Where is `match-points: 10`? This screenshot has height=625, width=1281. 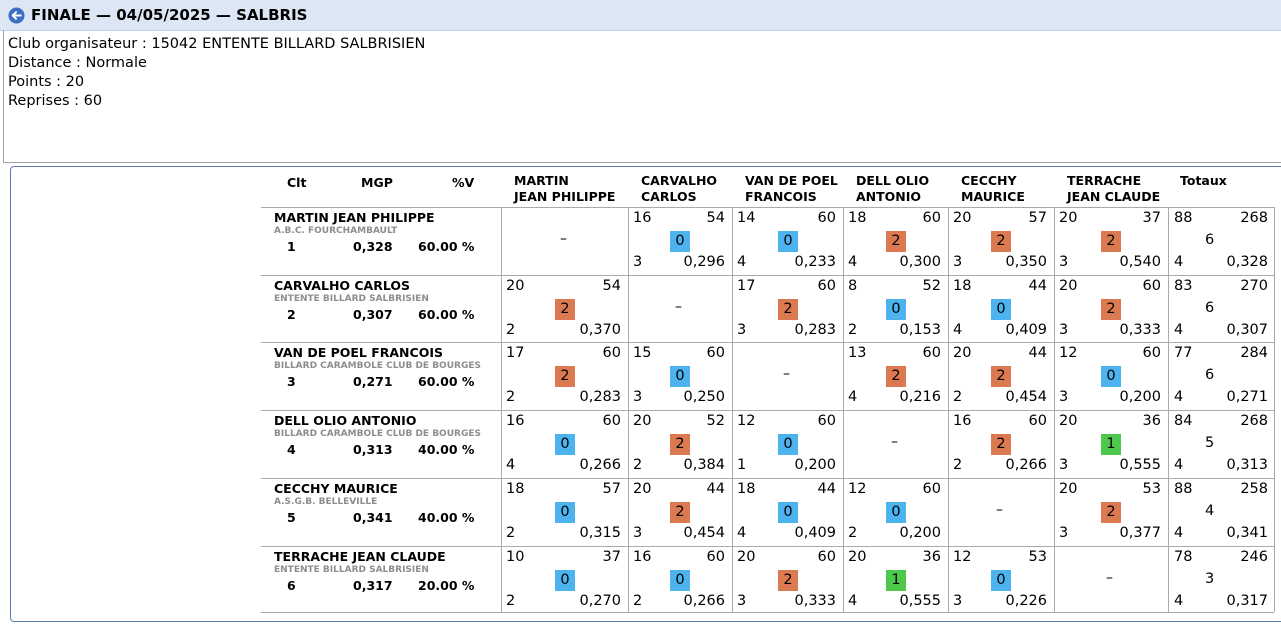 match-points: 10 is located at coordinates (515, 557).